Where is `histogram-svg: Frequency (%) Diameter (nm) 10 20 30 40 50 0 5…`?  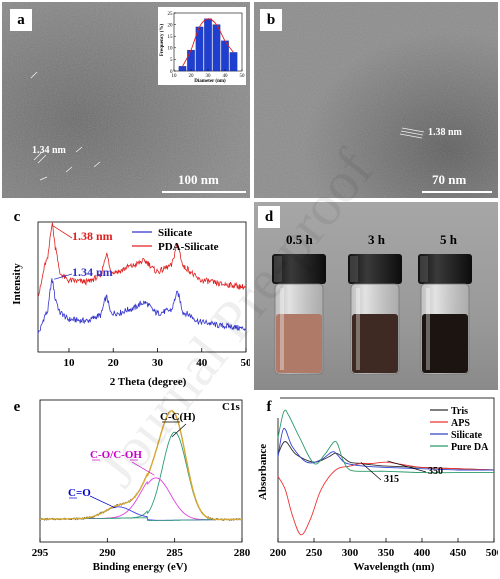 histogram-svg: Frequency (%) Diameter (nm) 10 20 30 40 50 0 5… is located at coordinates (203, 48).